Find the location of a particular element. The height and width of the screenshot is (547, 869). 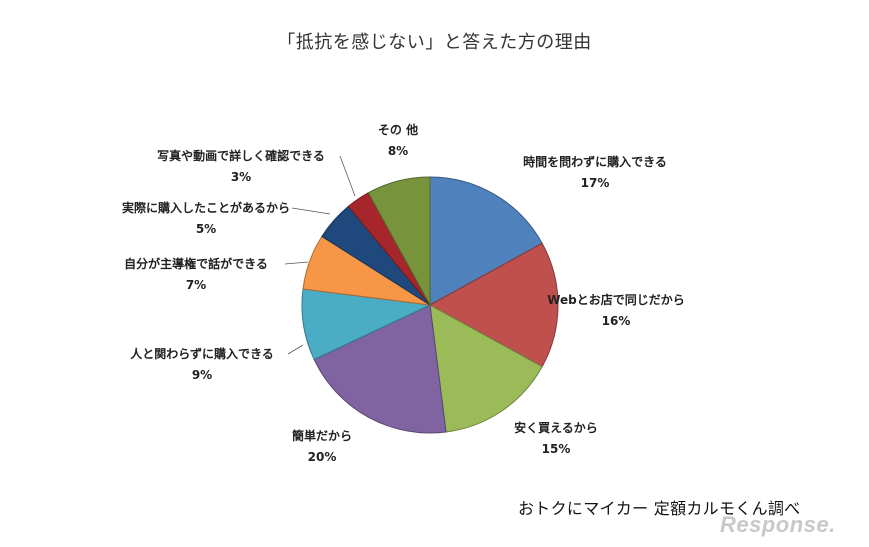

slice-value-label: 9% is located at coordinates (202, 375).